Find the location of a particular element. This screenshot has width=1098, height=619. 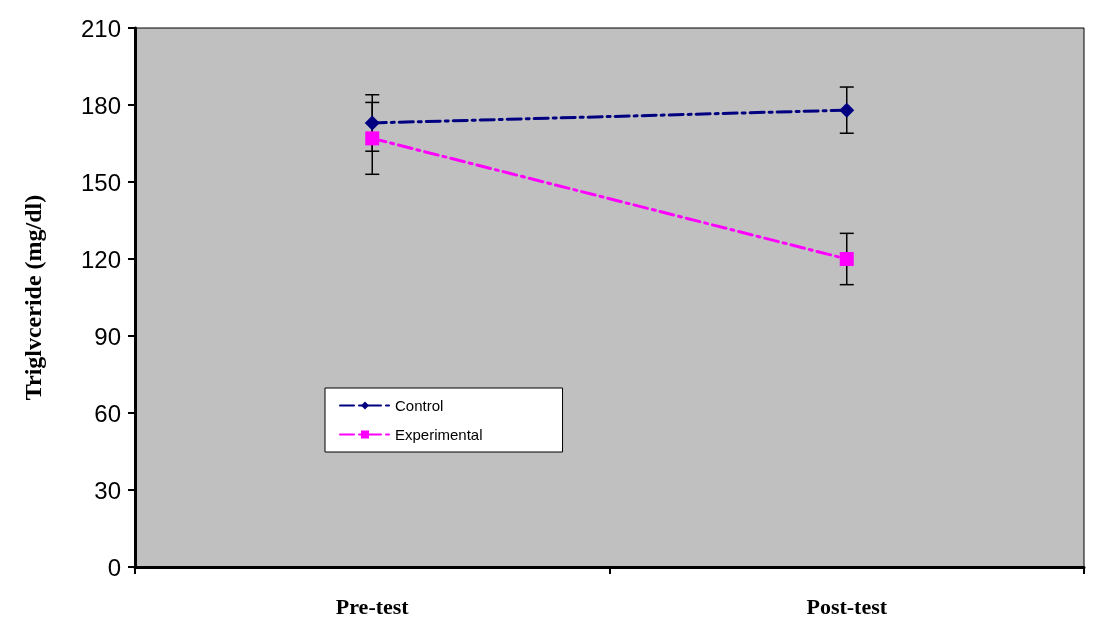

y-tick-label: 180 is located at coordinates (100, 105).